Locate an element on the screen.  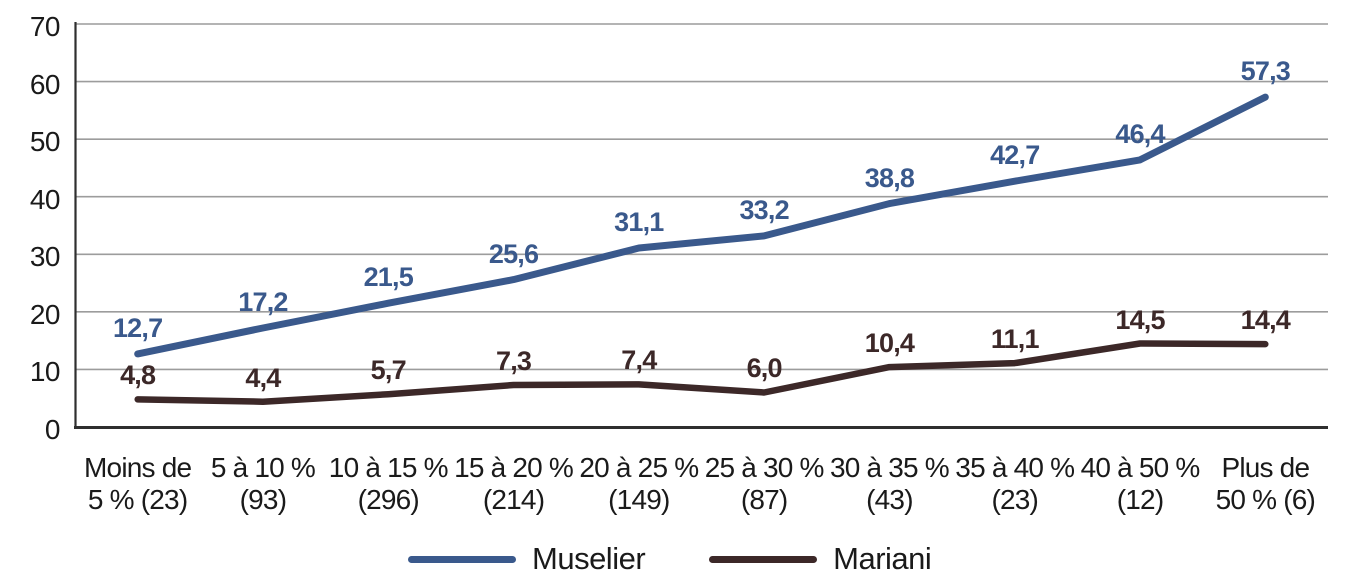
x-category-label-0: Moins de 5 % (23) is located at coordinates (138, 484).